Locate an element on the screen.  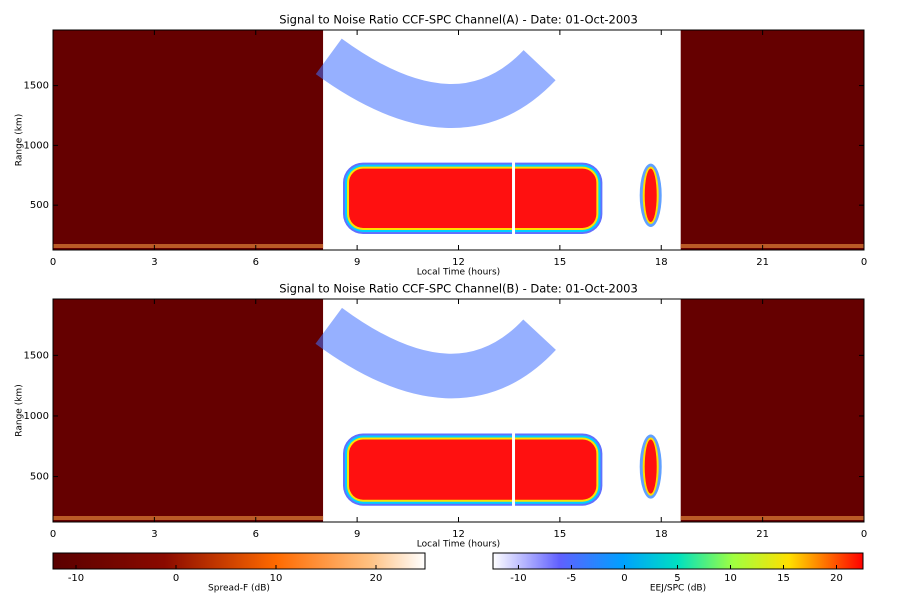
colorbar-label: Spread-F (dB) is located at coordinates (239, 589).